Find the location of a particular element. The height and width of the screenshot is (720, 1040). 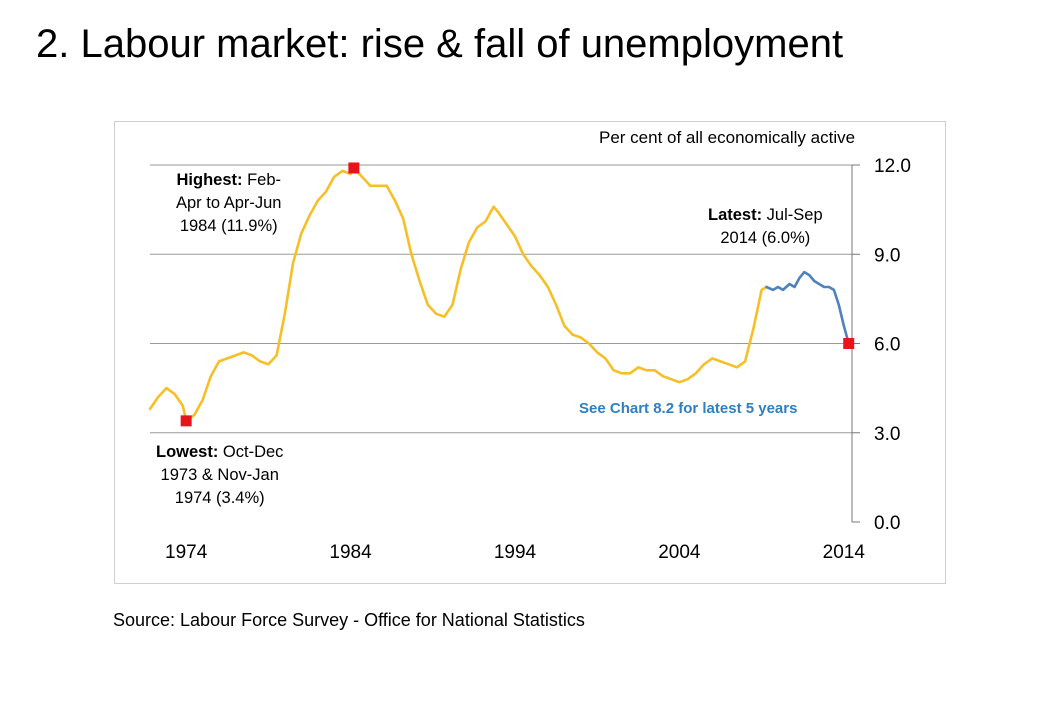

annotation-latest-bold: Latest: is located at coordinates (735, 215).